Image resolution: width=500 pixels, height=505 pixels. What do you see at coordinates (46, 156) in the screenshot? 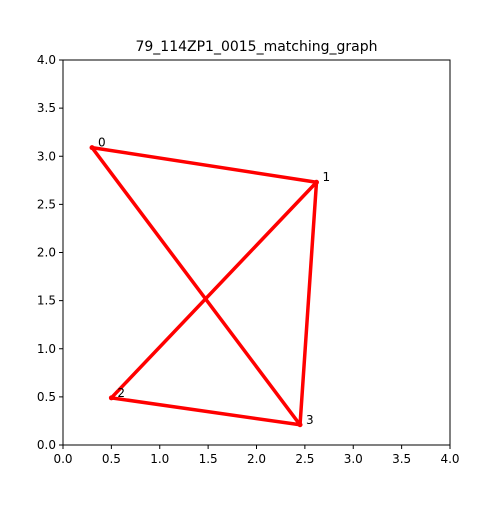
I see `y-tick-label: 3.0` at bounding box center [46, 156].